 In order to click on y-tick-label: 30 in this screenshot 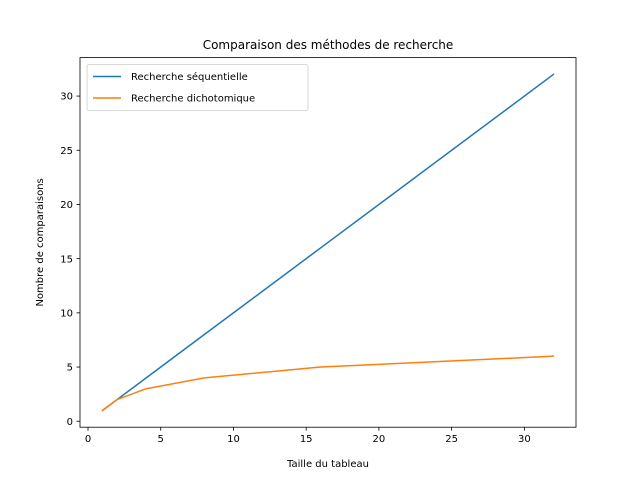, I will do `click(66, 97)`.